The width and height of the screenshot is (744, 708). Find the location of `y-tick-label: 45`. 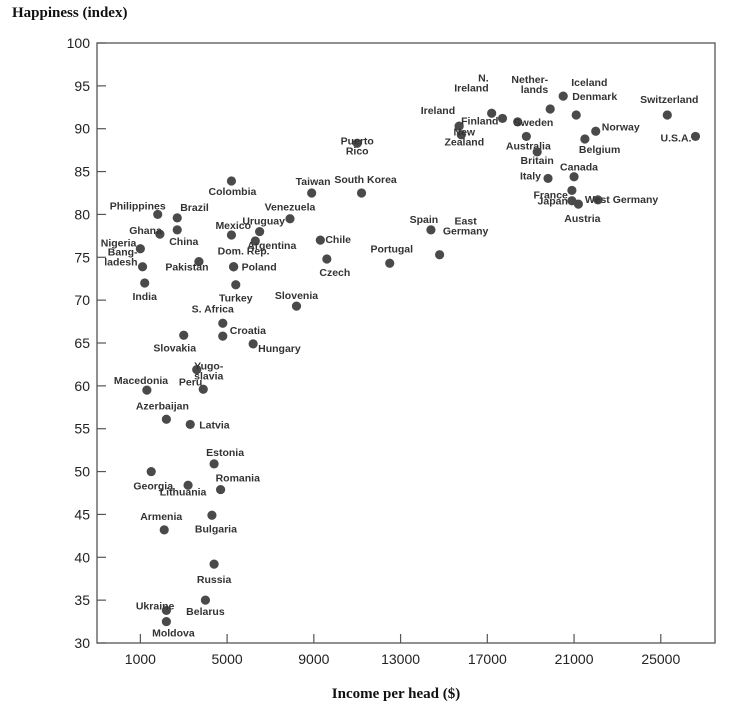

y-tick-label: 45 is located at coordinates (82, 514).